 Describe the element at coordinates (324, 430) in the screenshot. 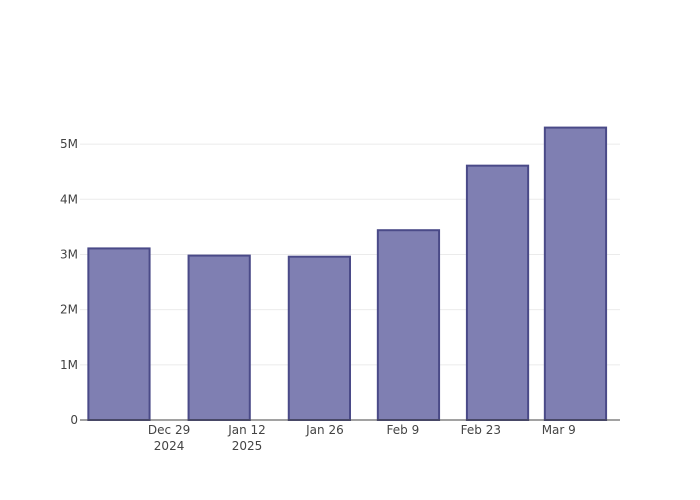

I see `x-tick-label: Jan 26` at that location.